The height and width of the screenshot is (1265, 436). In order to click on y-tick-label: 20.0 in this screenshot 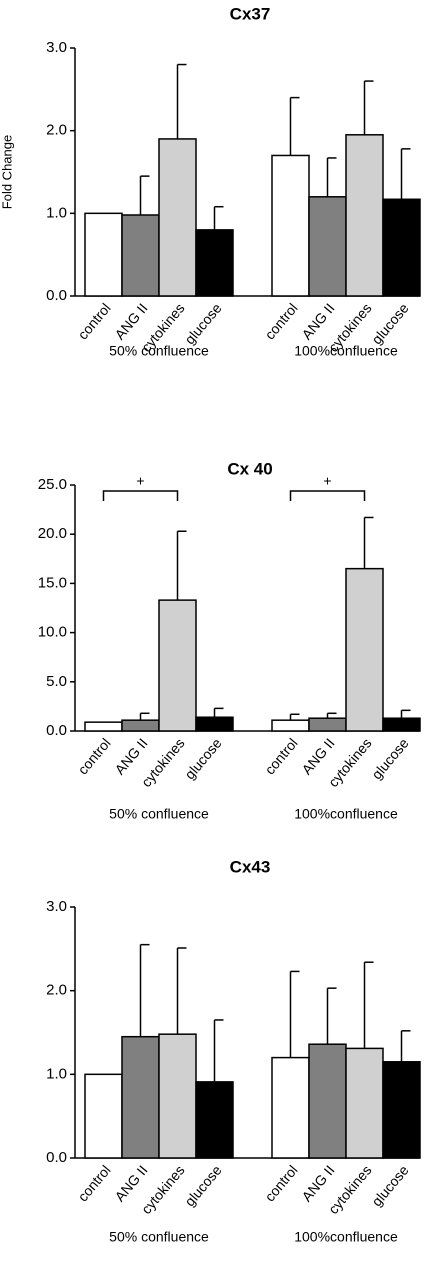, I will do `click(52, 533)`.